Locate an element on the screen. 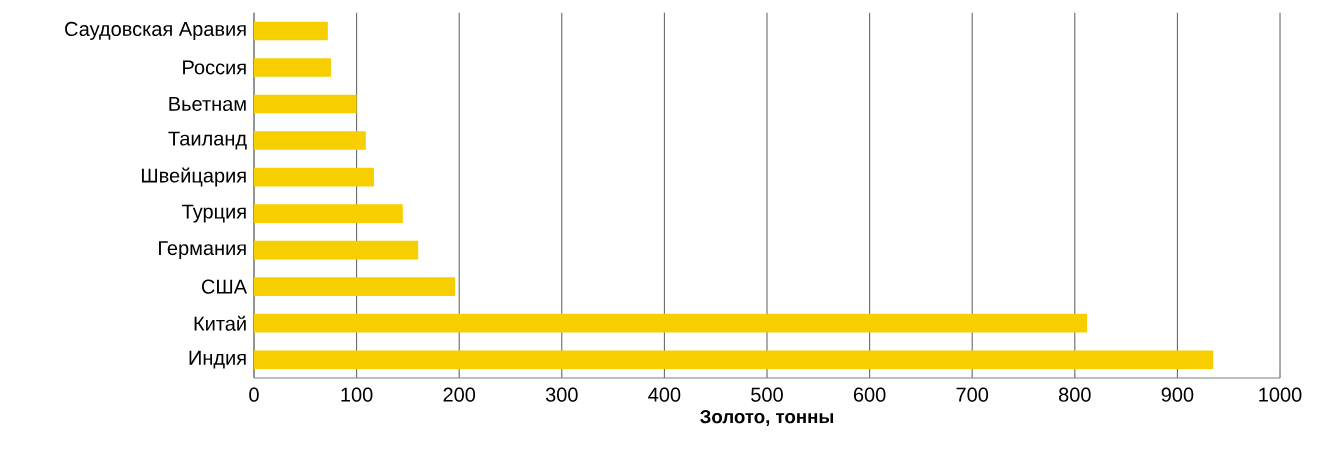 This screenshot has height=457, width=1324. y-tick-label: Россия is located at coordinates (214, 67).